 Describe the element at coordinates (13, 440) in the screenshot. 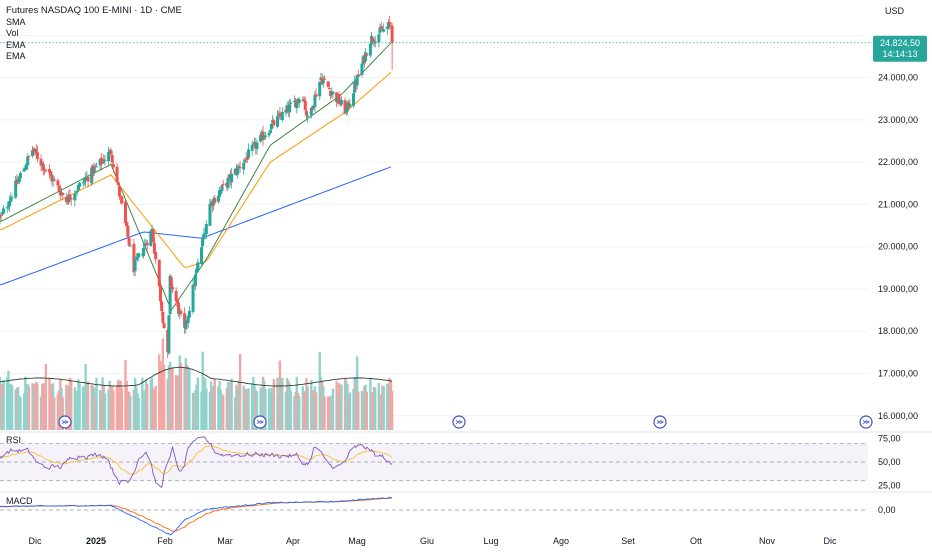

I see `rsi-pane-label: RSI` at that location.